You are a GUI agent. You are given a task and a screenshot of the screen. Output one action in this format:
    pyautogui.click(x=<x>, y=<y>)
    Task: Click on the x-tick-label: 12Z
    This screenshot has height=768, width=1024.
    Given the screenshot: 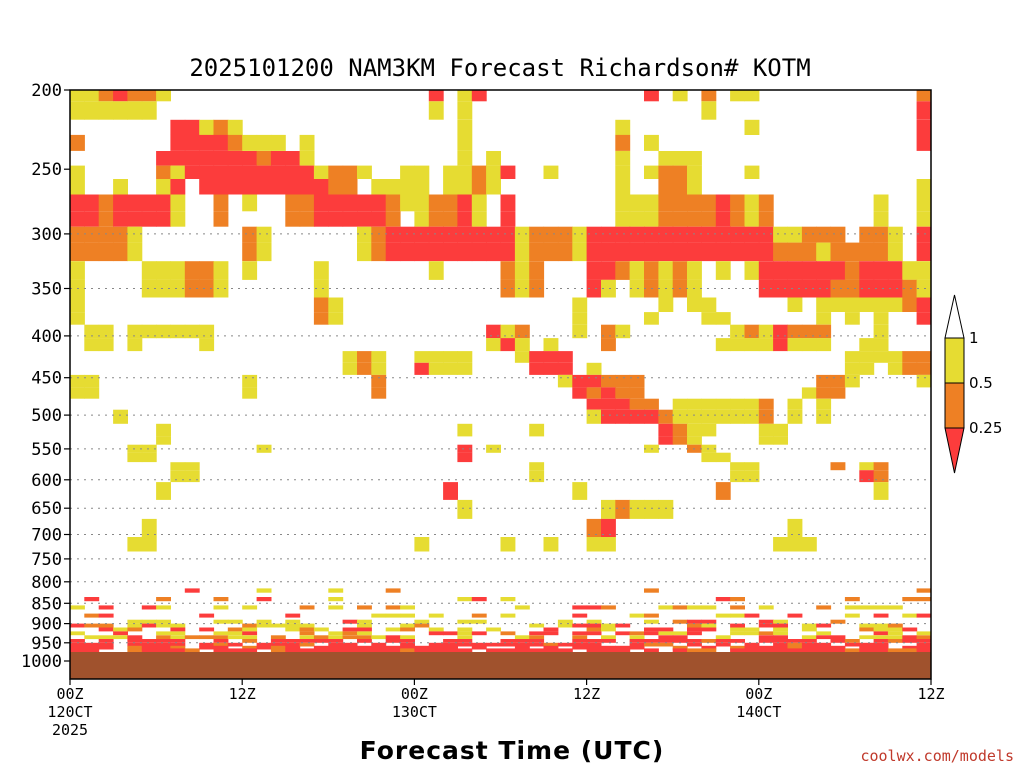 What is the action you would take?
    pyautogui.click(x=242, y=694)
    